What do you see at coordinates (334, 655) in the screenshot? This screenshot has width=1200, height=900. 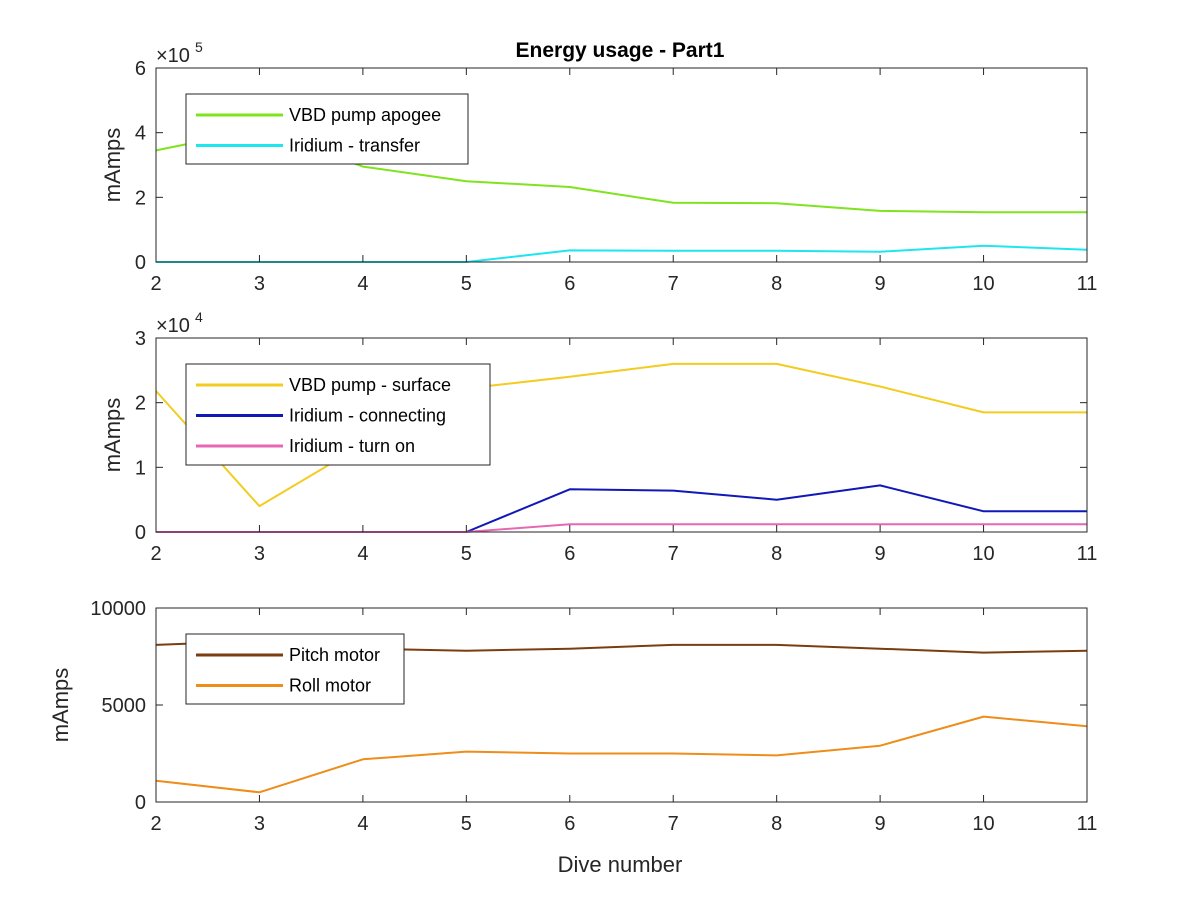 I see `legend-label: Pitch motor` at bounding box center [334, 655].